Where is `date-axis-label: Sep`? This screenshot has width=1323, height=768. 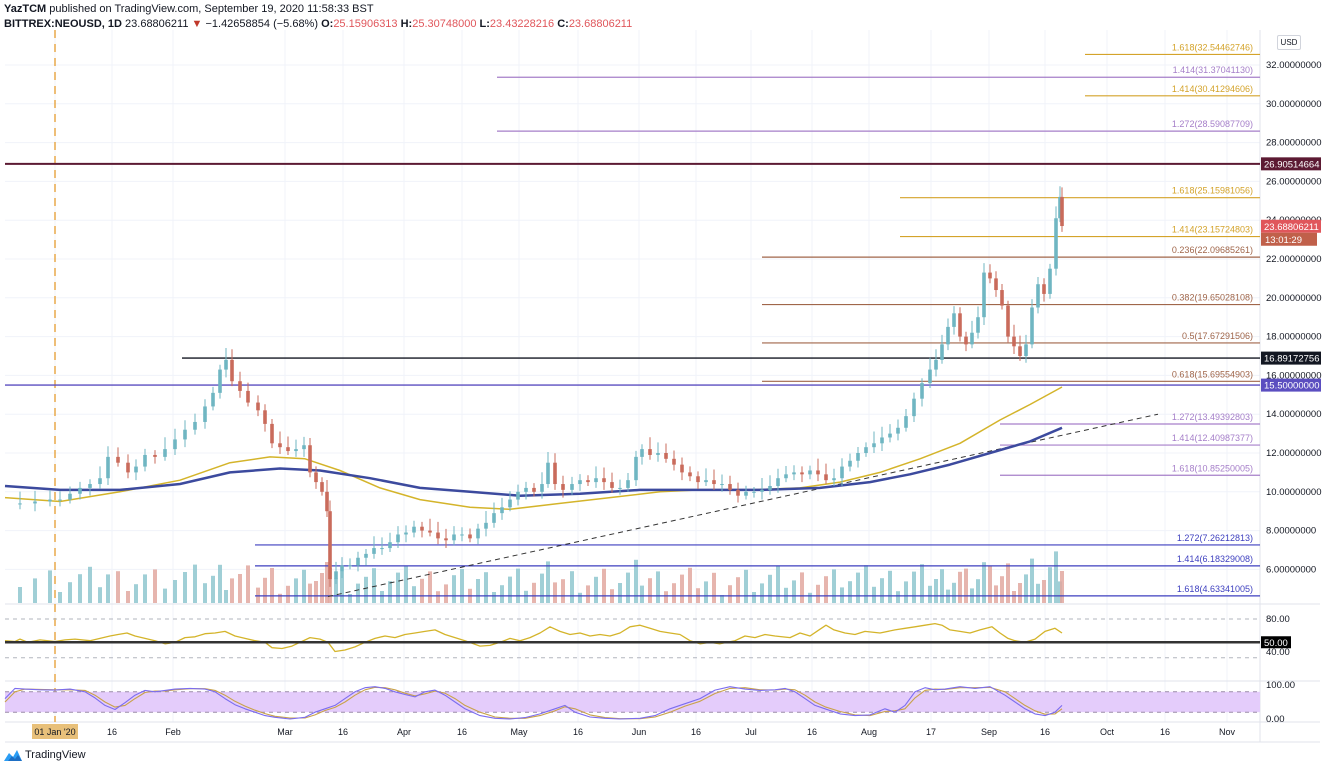 date-axis-label: Sep is located at coordinates (989, 732).